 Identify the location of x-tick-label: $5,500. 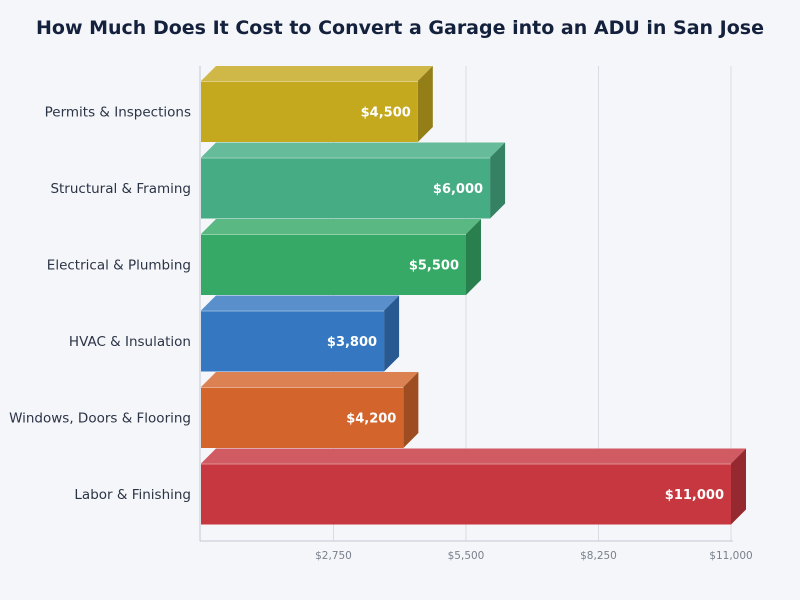
(466, 556).